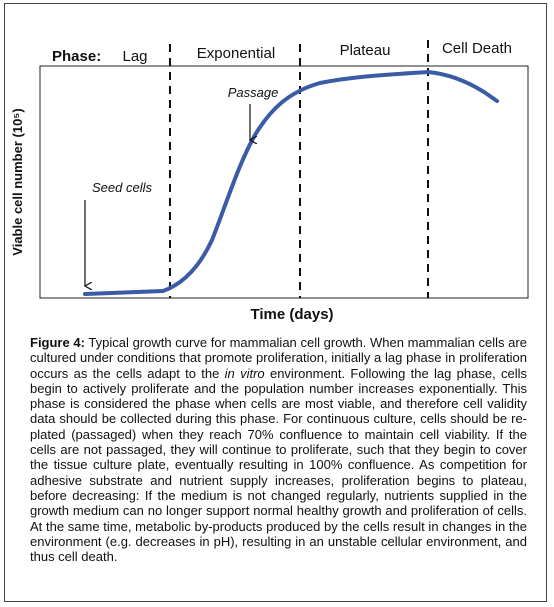  Describe the element at coordinates (134, 56) in the screenshot. I see `phase-label: Lag` at that location.